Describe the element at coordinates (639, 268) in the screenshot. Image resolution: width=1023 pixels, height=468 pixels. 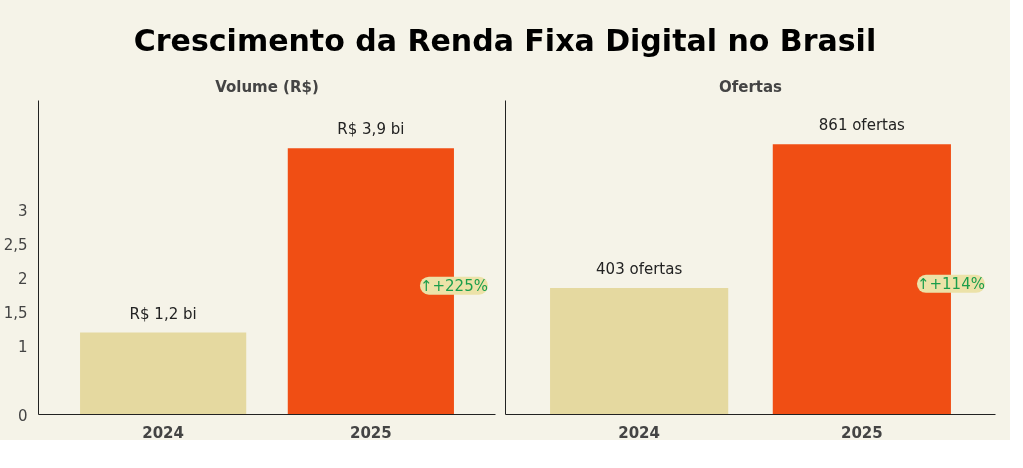
I see `data-label: 403 ofertas` at that location.